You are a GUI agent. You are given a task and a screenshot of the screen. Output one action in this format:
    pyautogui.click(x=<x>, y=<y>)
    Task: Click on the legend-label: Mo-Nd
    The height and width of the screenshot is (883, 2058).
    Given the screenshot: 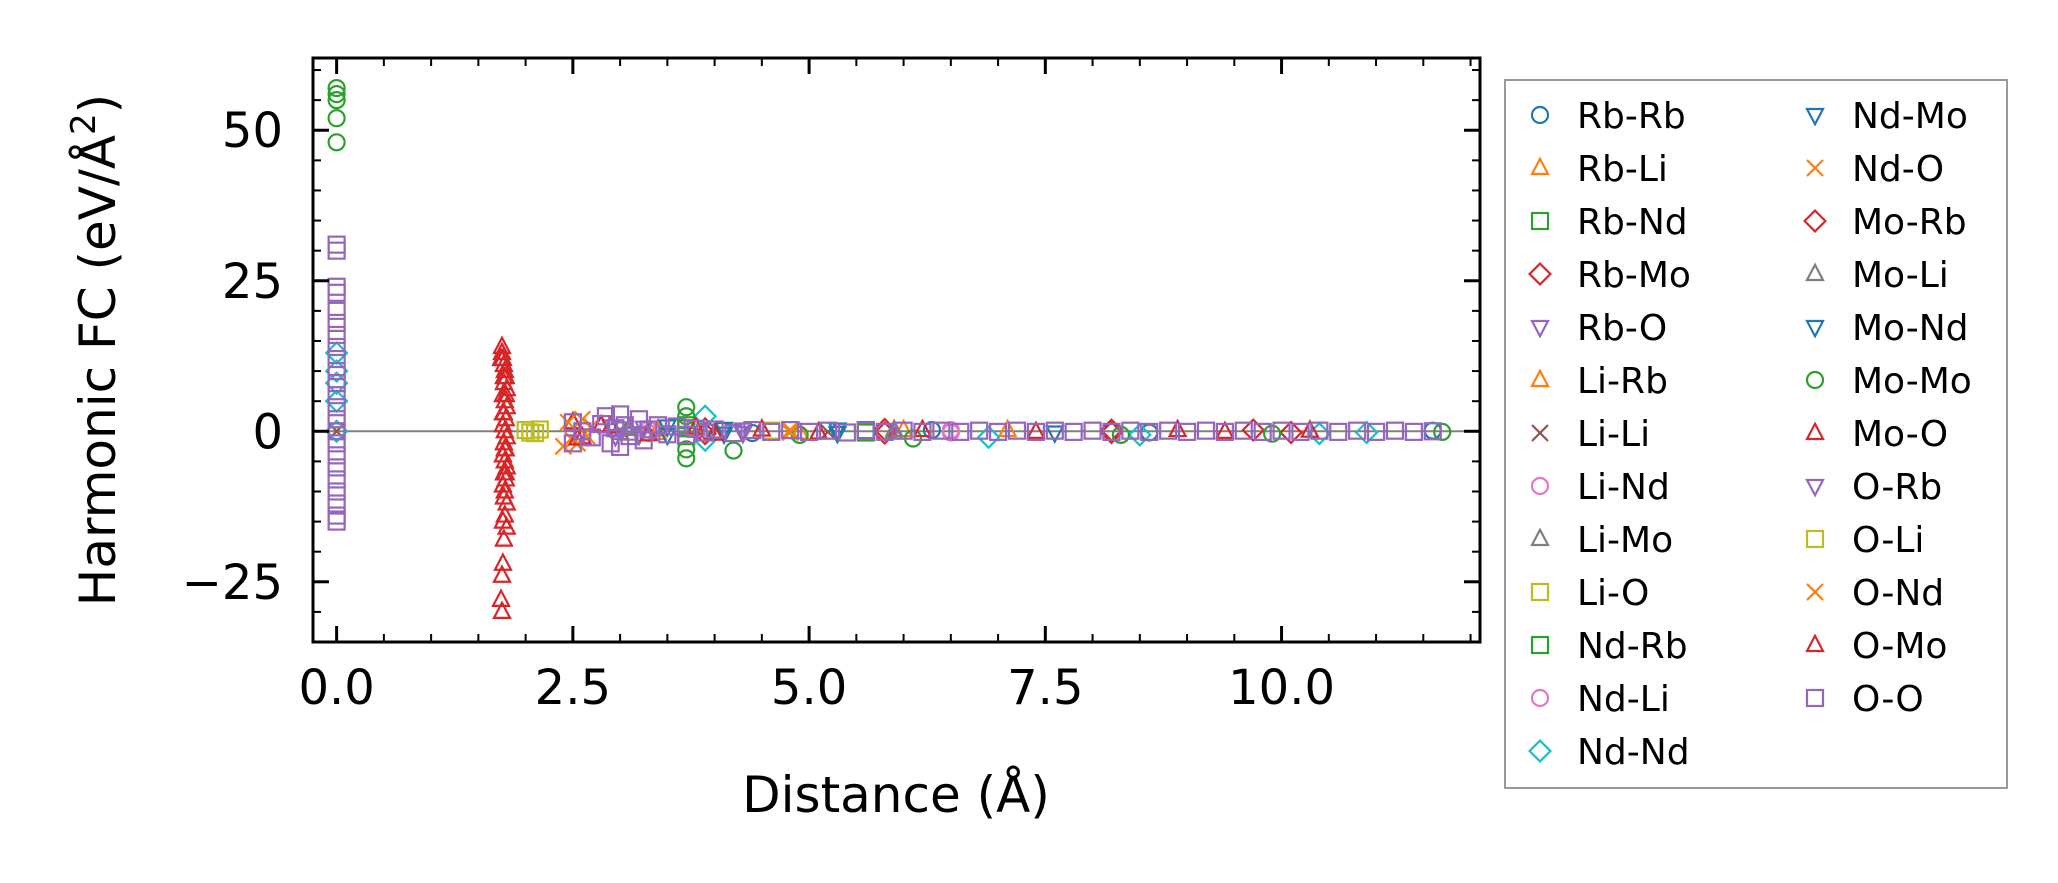 What is the action you would take?
    pyautogui.click(x=1910, y=328)
    